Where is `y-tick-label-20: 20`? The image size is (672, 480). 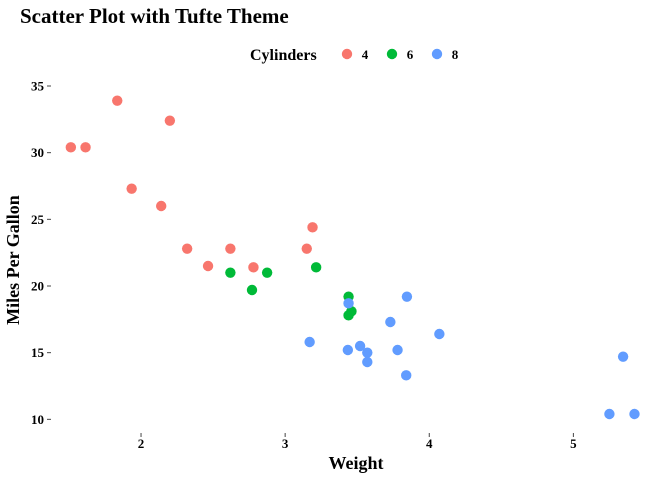 y-tick-label-20: 20 is located at coordinates (37, 286).